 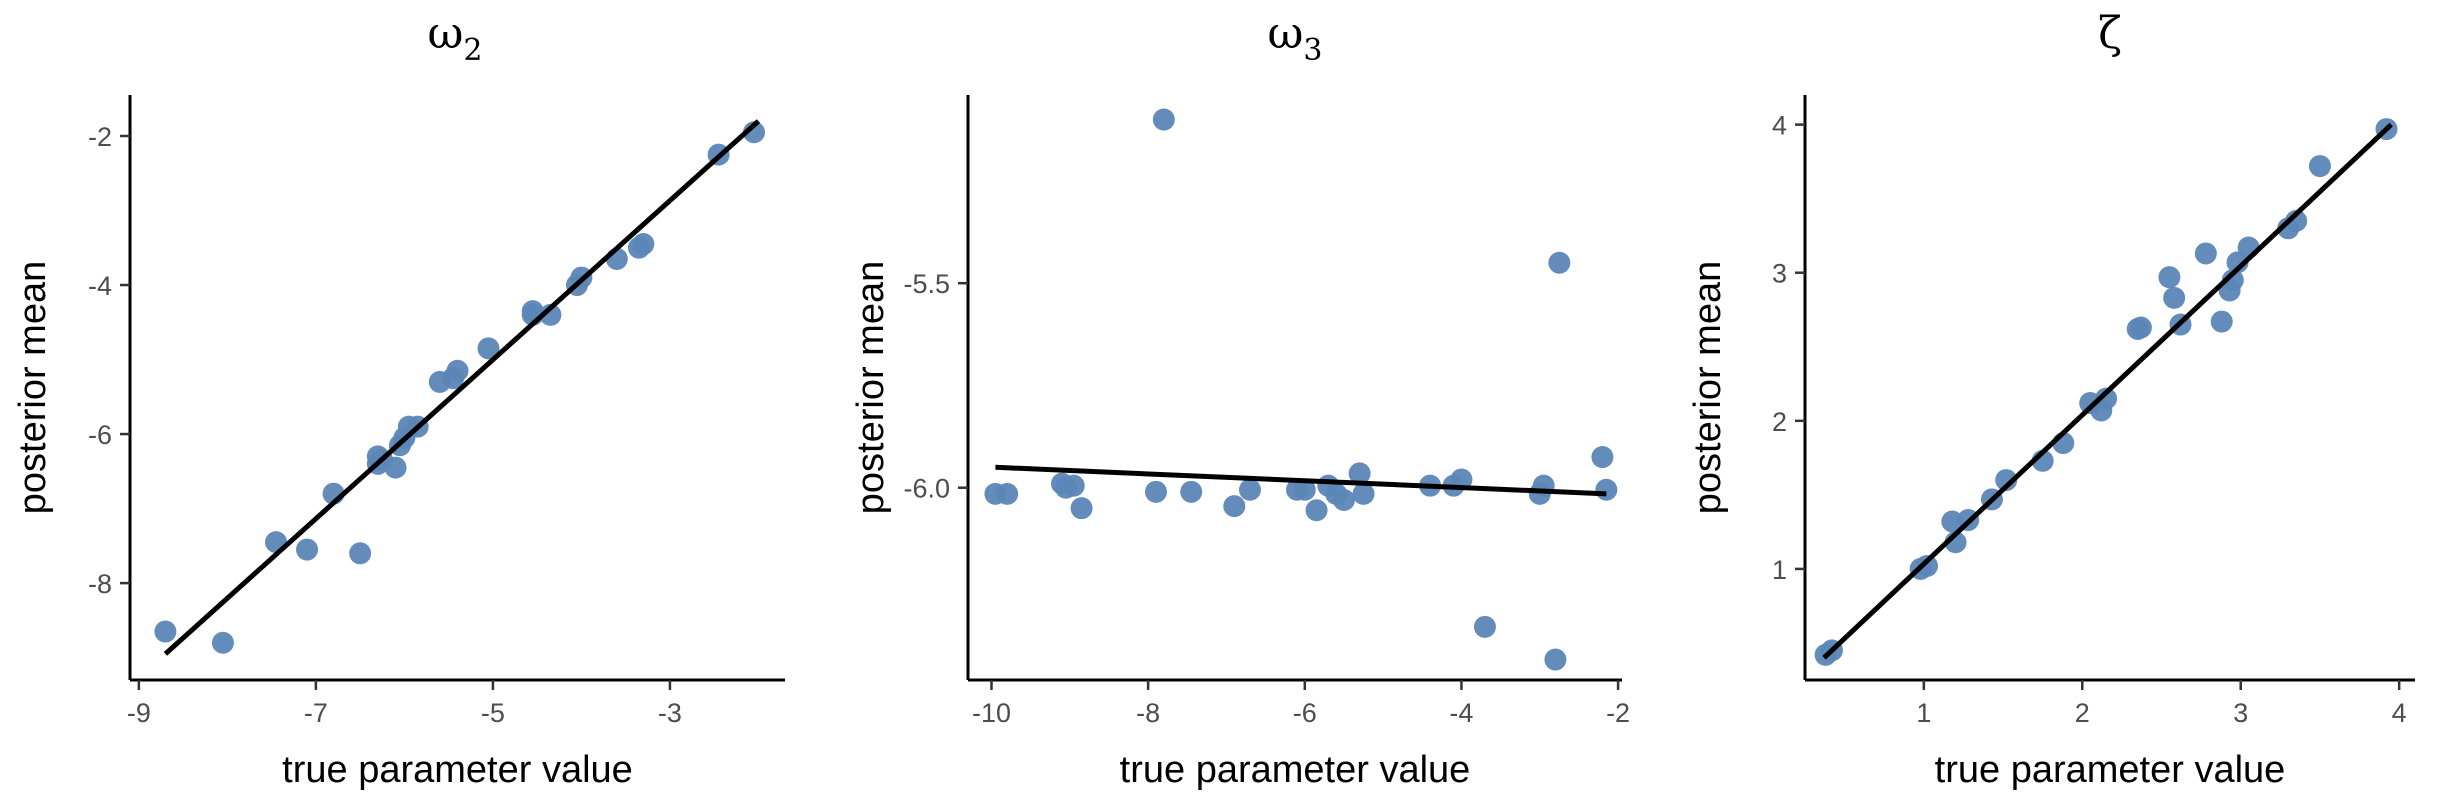 What do you see at coordinates (1461, 713) in the screenshot?
I see `x-tick-label: -4` at bounding box center [1461, 713].